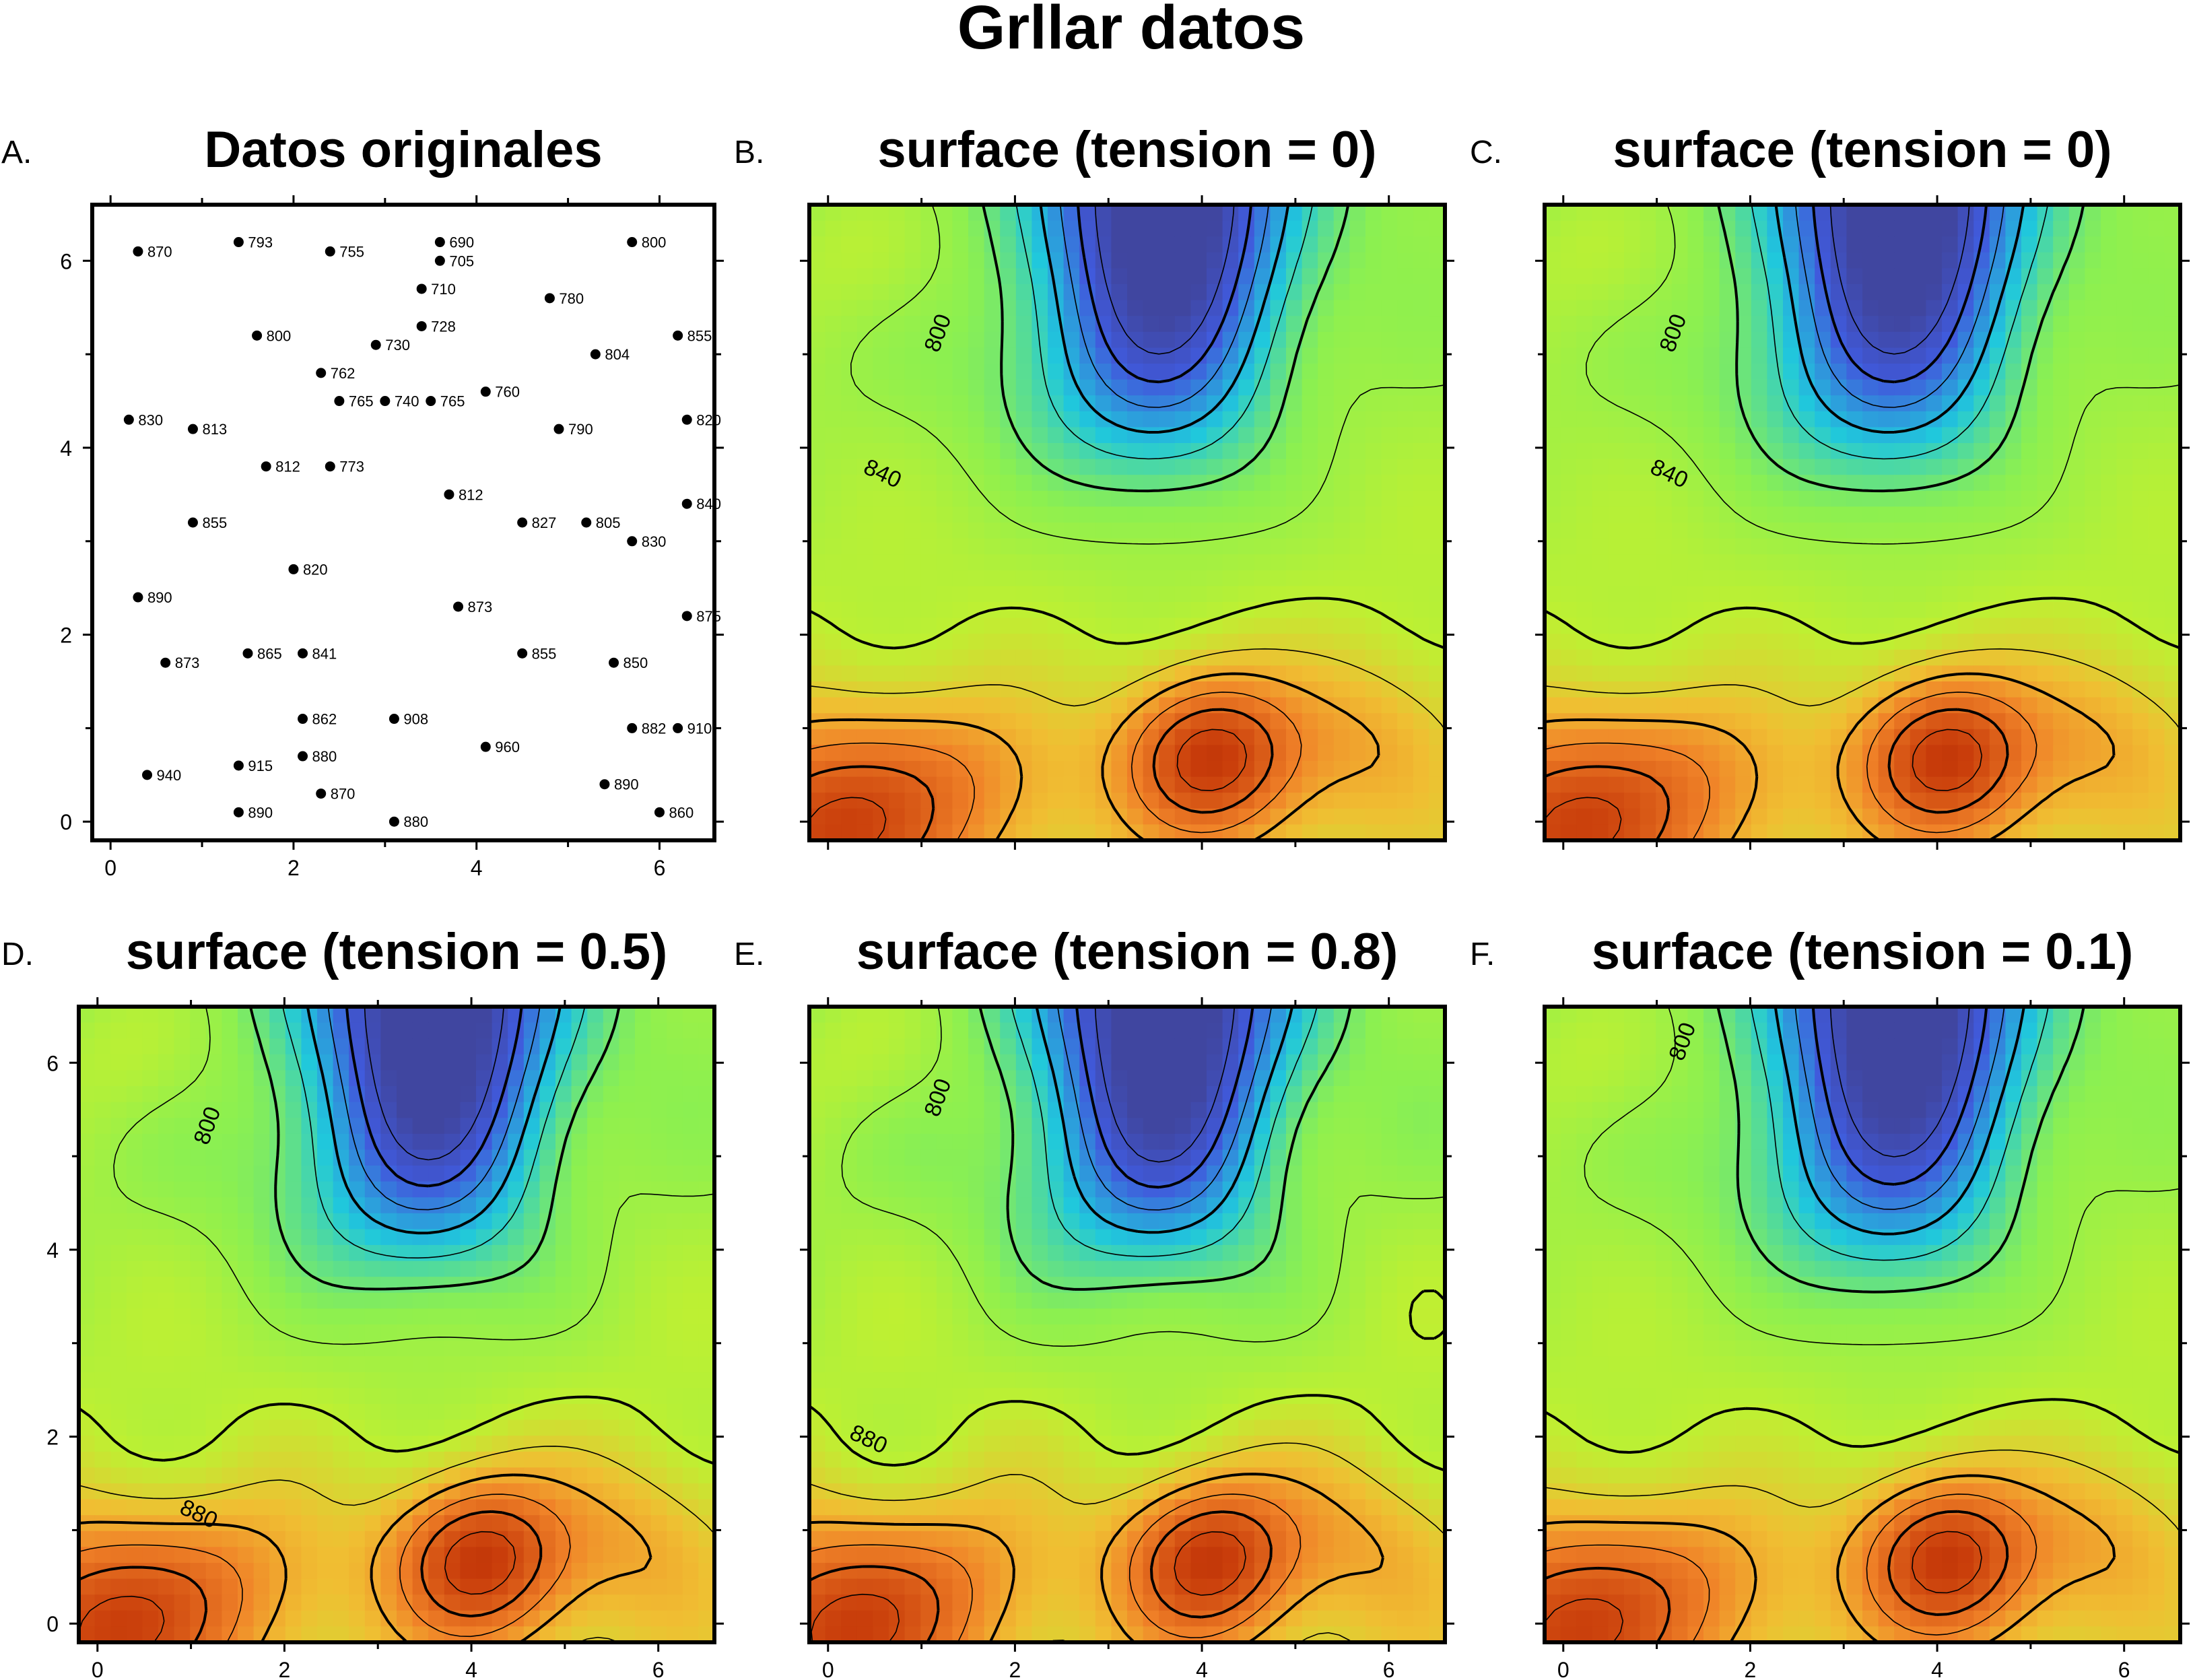 The height and width of the screenshot is (1680, 2193). I want to click on panel-title: Datos originales, so click(403, 149).